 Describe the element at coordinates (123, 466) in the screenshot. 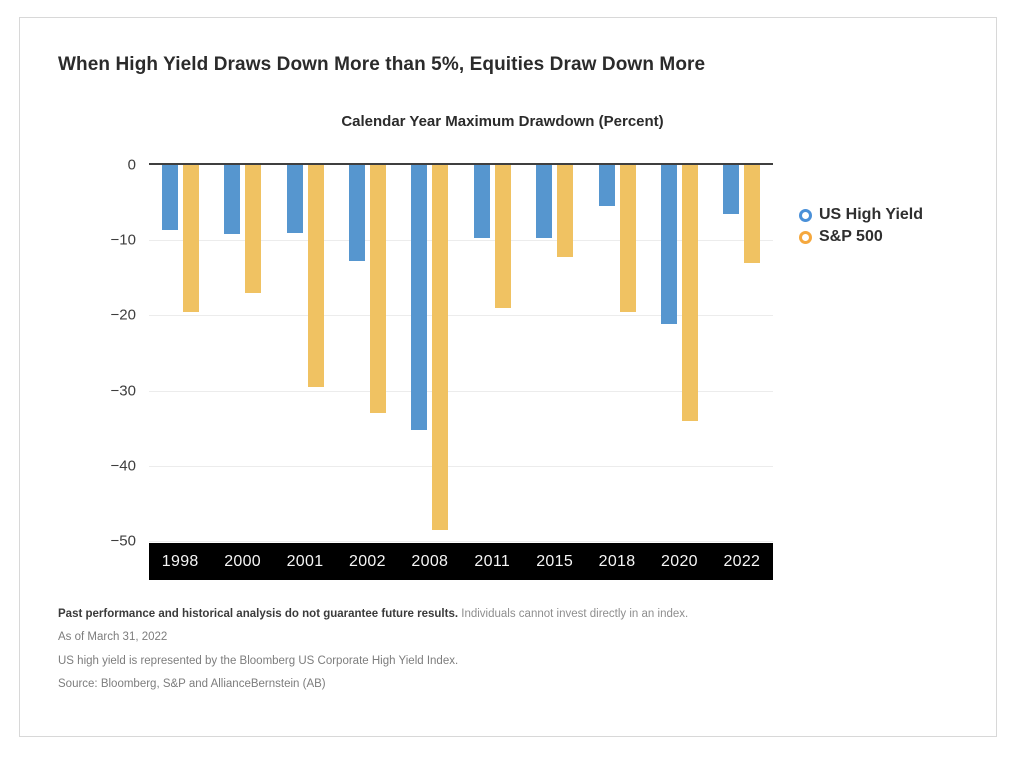

I see `y-tick-label: −40` at that location.